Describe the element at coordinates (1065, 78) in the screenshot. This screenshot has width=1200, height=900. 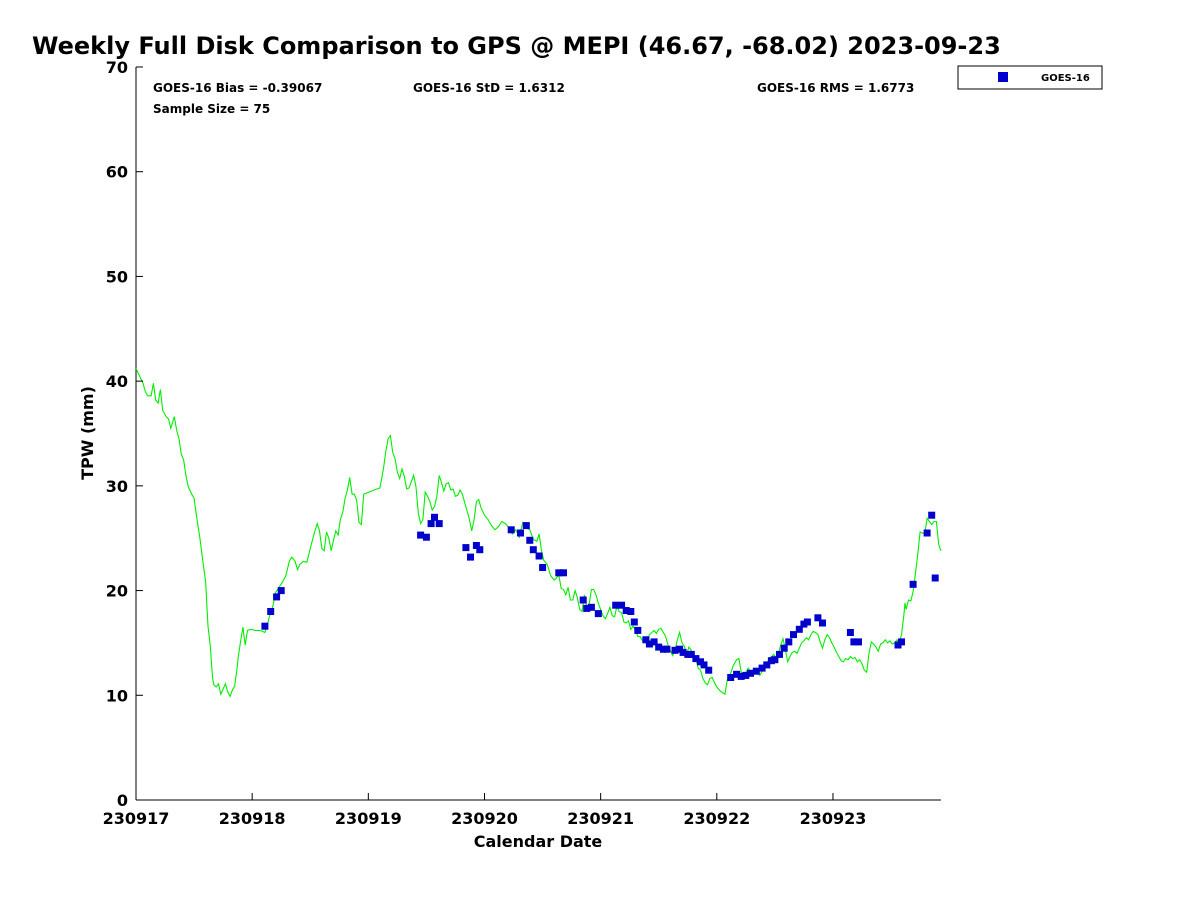
I see `legend-label-goes16: GOES-16` at that location.